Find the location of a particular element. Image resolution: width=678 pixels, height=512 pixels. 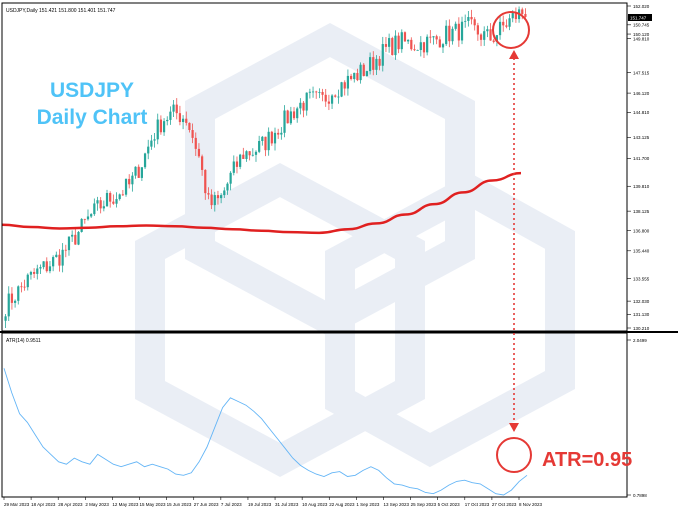

price-axis-label: 147.515 is located at coordinates (641, 72).